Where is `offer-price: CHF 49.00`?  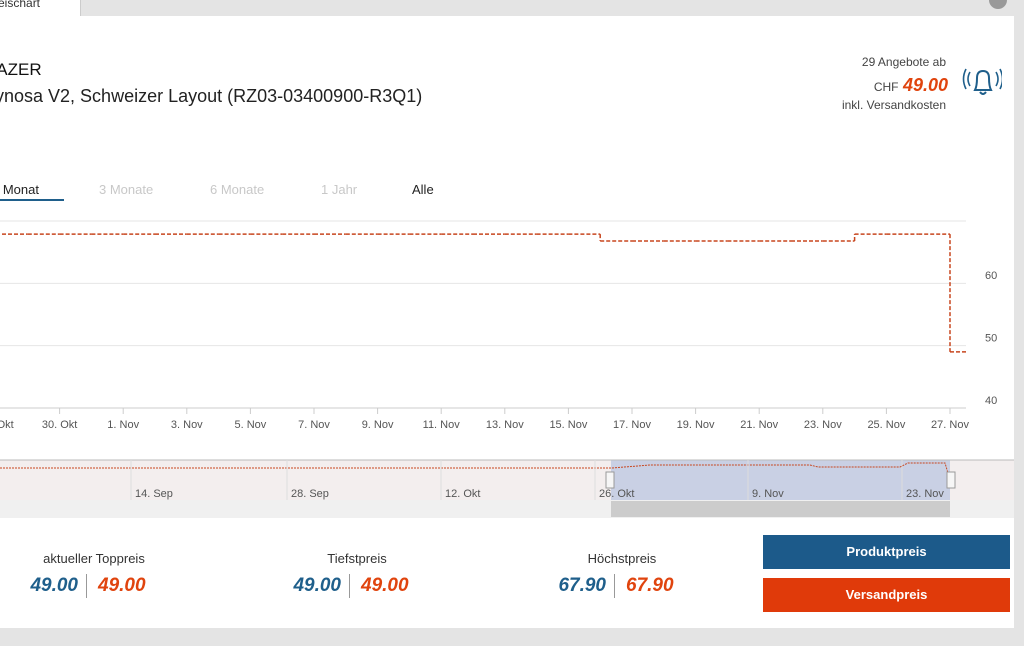 offer-price: CHF 49.00 is located at coordinates (911, 85).